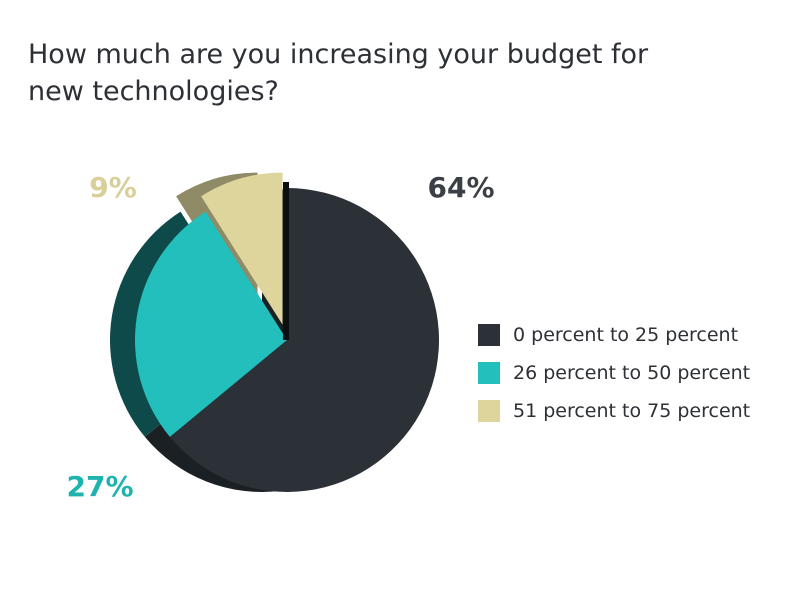  I want to click on legend-label-1: 26 percent to 50 percent, so click(632, 373).